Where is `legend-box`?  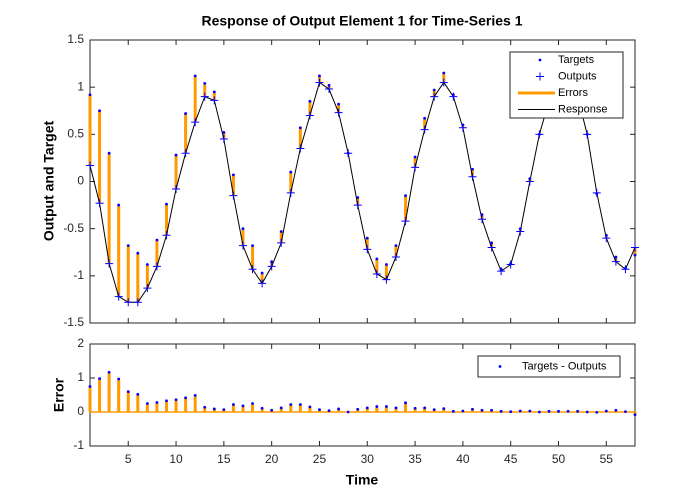
legend-box is located at coordinates (566, 85).